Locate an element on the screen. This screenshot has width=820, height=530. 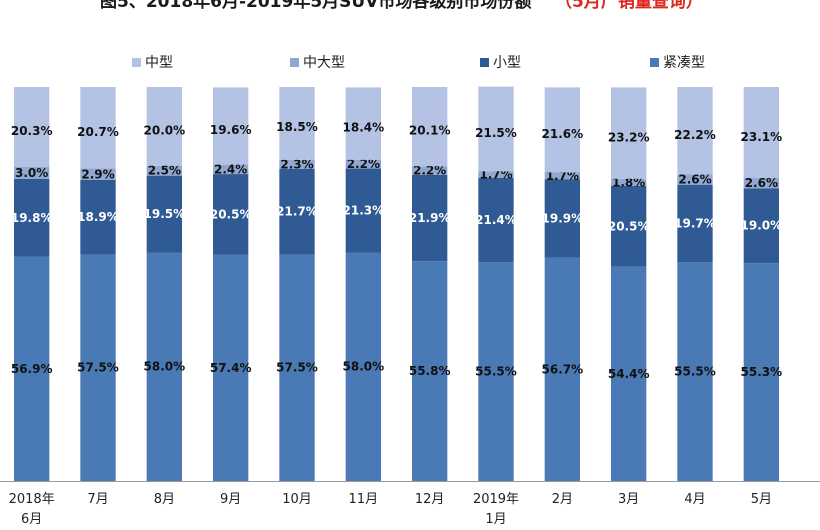
legend-label-4: 紧凑型 is located at coordinates (684, 62).